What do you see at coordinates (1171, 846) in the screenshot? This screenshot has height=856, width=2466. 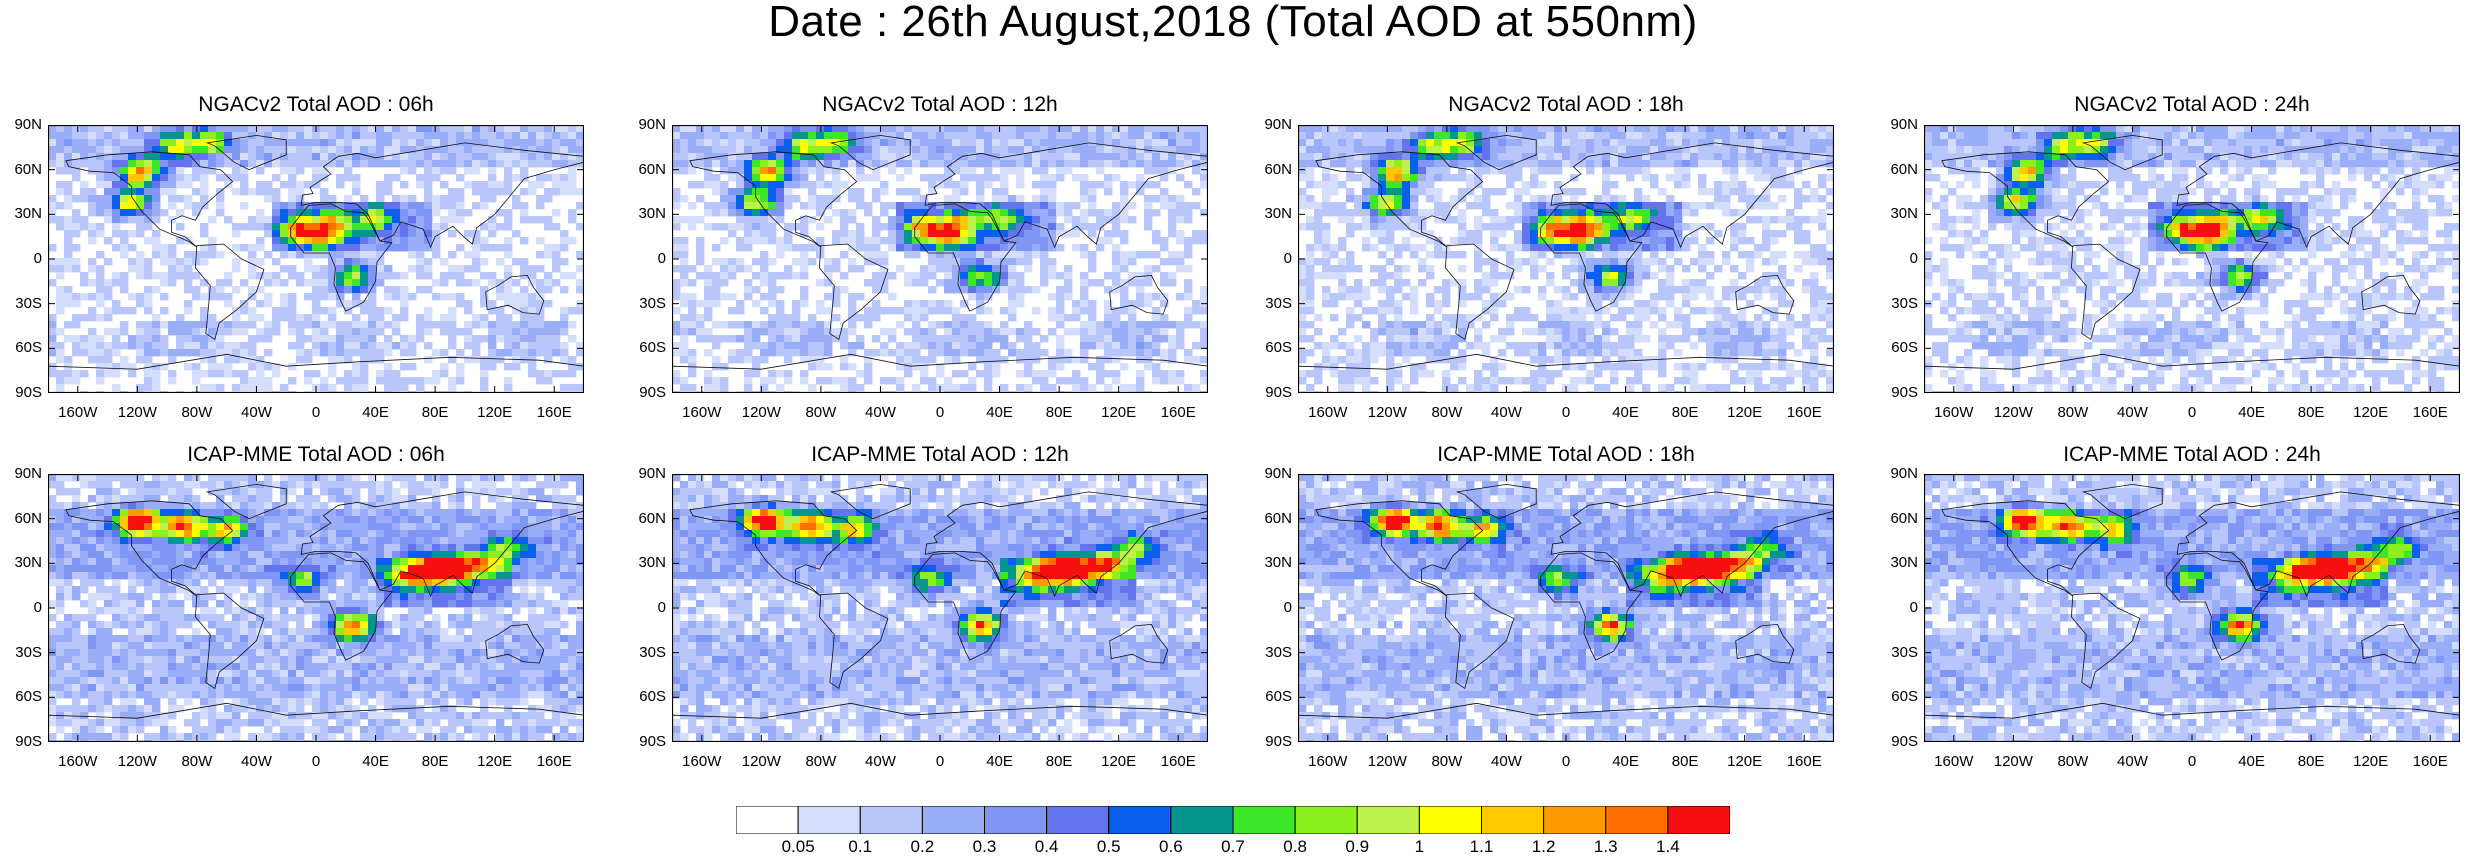 I see `colorbar-label: 0.6` at bounding box center [1171, 846].